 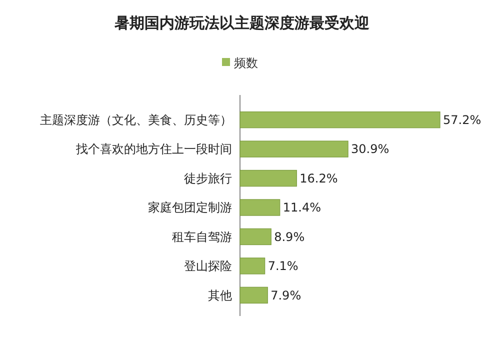 I want to click on data-label: 16.2%, so click(x=319, y=178).